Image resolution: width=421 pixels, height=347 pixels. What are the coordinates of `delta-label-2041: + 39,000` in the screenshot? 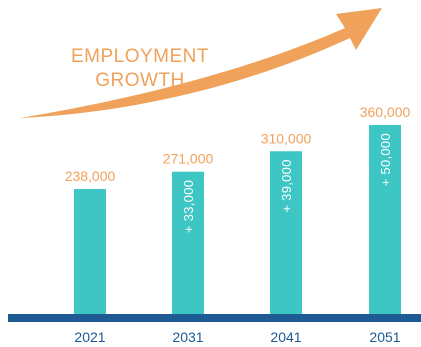 It's located at (286, 185).